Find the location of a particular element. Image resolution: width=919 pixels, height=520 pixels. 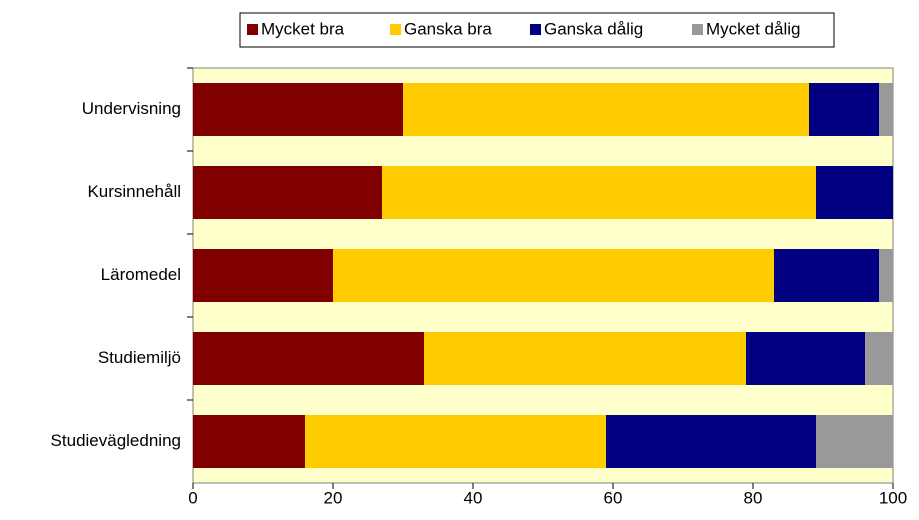

legend-label: Mycket bra is located at coordinates (303, 28).